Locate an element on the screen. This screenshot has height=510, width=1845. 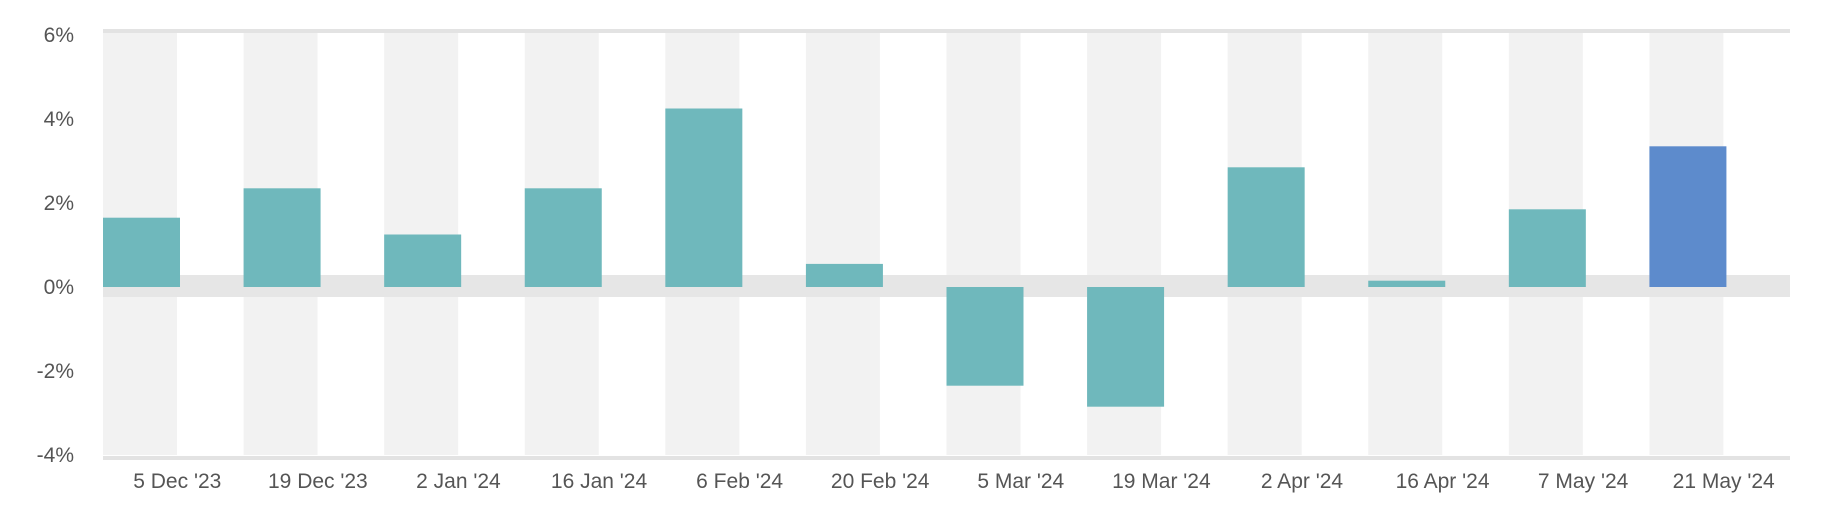
y-tick-label: 4% is located at coordinates (59, 119).